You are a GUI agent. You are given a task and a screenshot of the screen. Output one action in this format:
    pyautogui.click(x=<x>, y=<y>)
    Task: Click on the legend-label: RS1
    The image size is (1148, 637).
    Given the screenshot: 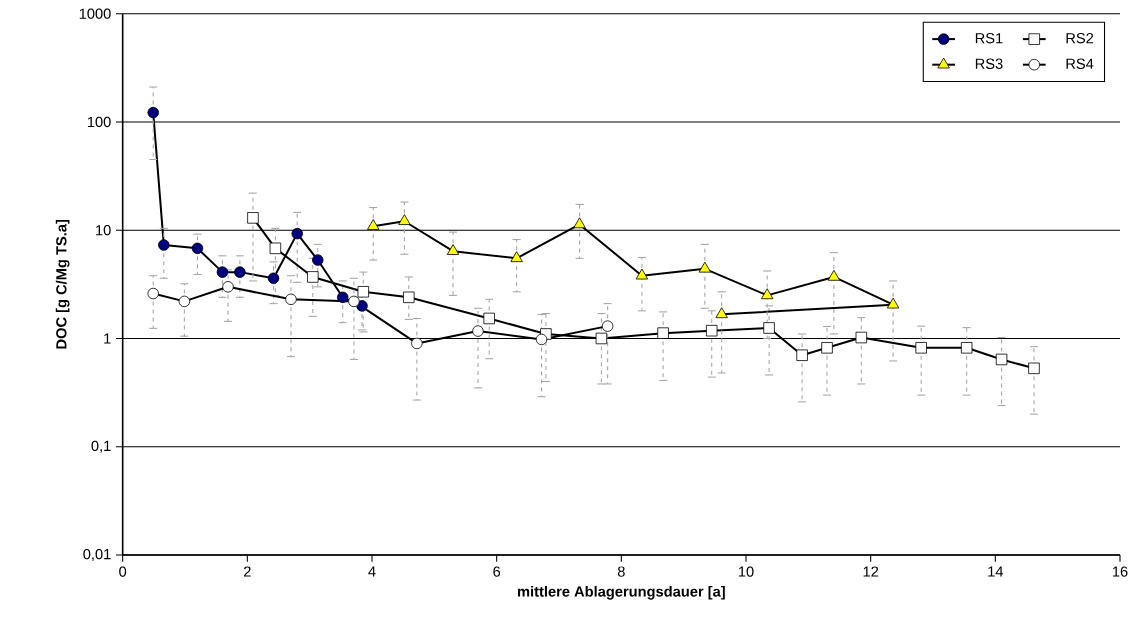 What is the action you would take?
    pyautogui.click(x=989, y=38)
    